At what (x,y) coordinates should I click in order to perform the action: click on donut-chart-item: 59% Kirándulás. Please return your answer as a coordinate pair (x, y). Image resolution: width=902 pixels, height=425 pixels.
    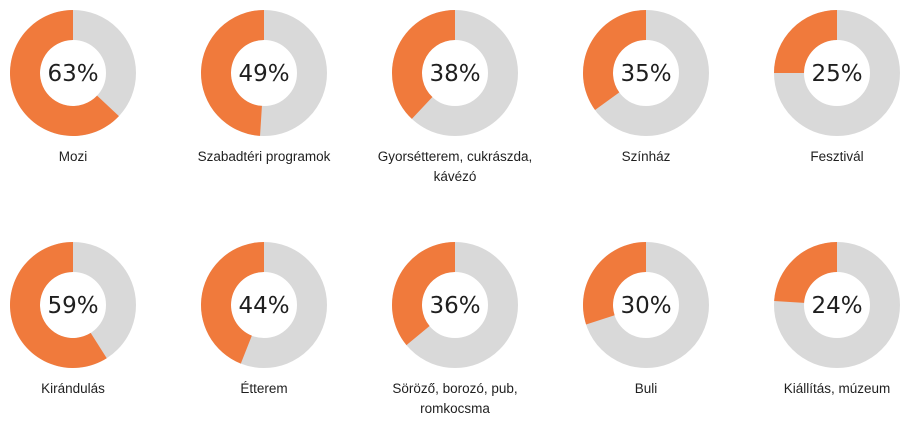
    Looking at the image, I should click on (72, 319).